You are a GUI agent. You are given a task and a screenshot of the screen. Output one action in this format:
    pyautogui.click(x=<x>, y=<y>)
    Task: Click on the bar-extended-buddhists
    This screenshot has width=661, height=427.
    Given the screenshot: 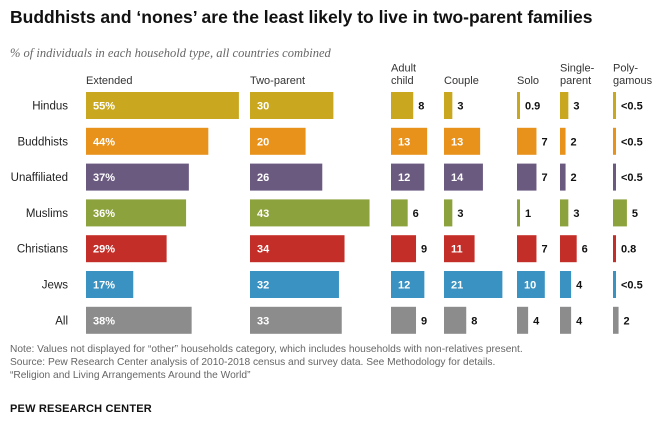 What is the action you would take?
    pyautogui.click(x=147, y=141)
    